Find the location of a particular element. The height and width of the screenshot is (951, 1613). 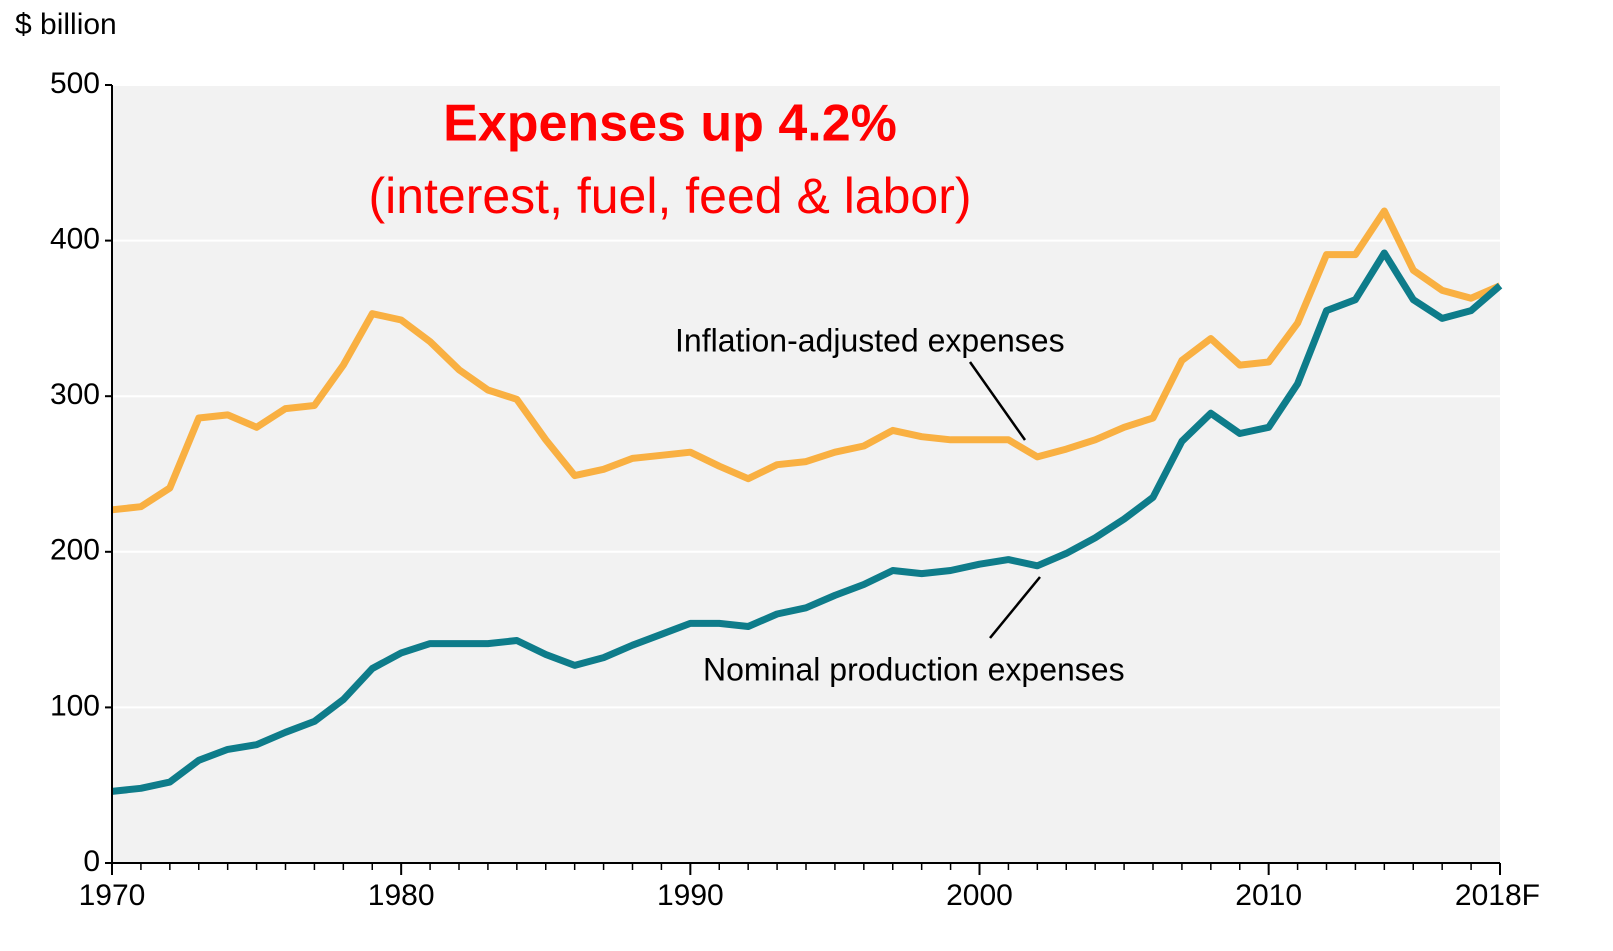

y-axis-label: $ billion is located at coordinates (66, 24).